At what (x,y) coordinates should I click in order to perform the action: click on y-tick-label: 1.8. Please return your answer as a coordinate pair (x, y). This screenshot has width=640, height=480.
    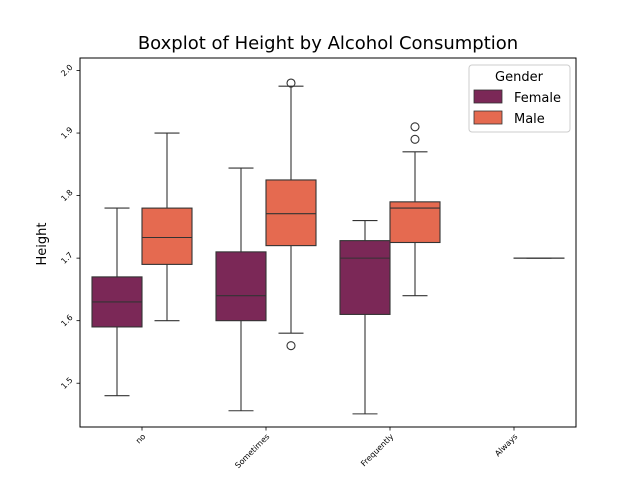
    Looking at the image, I should click on (66, 195).